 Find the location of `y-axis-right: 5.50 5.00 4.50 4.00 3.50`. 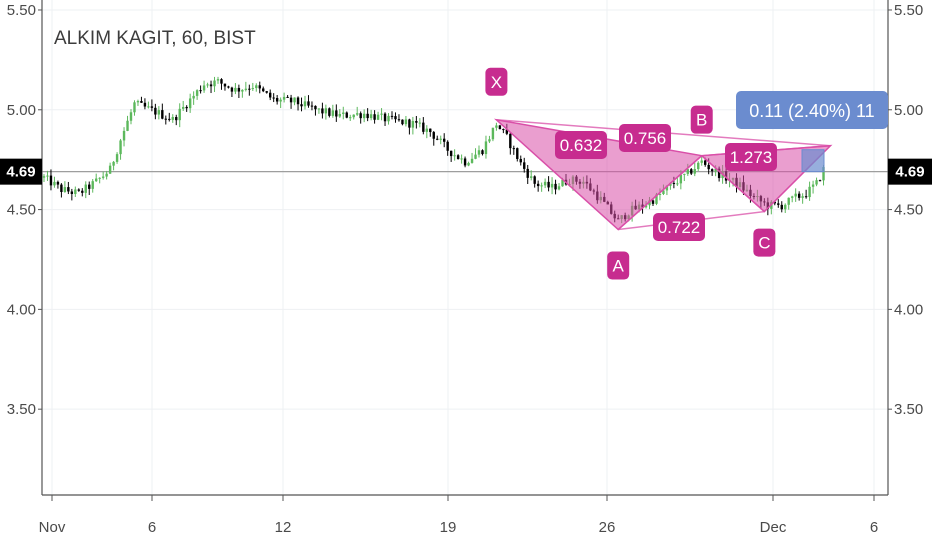

y-axis-right: 5.50 5.00 4.50 4.00 3.50 is located at coordinates (905, 210).